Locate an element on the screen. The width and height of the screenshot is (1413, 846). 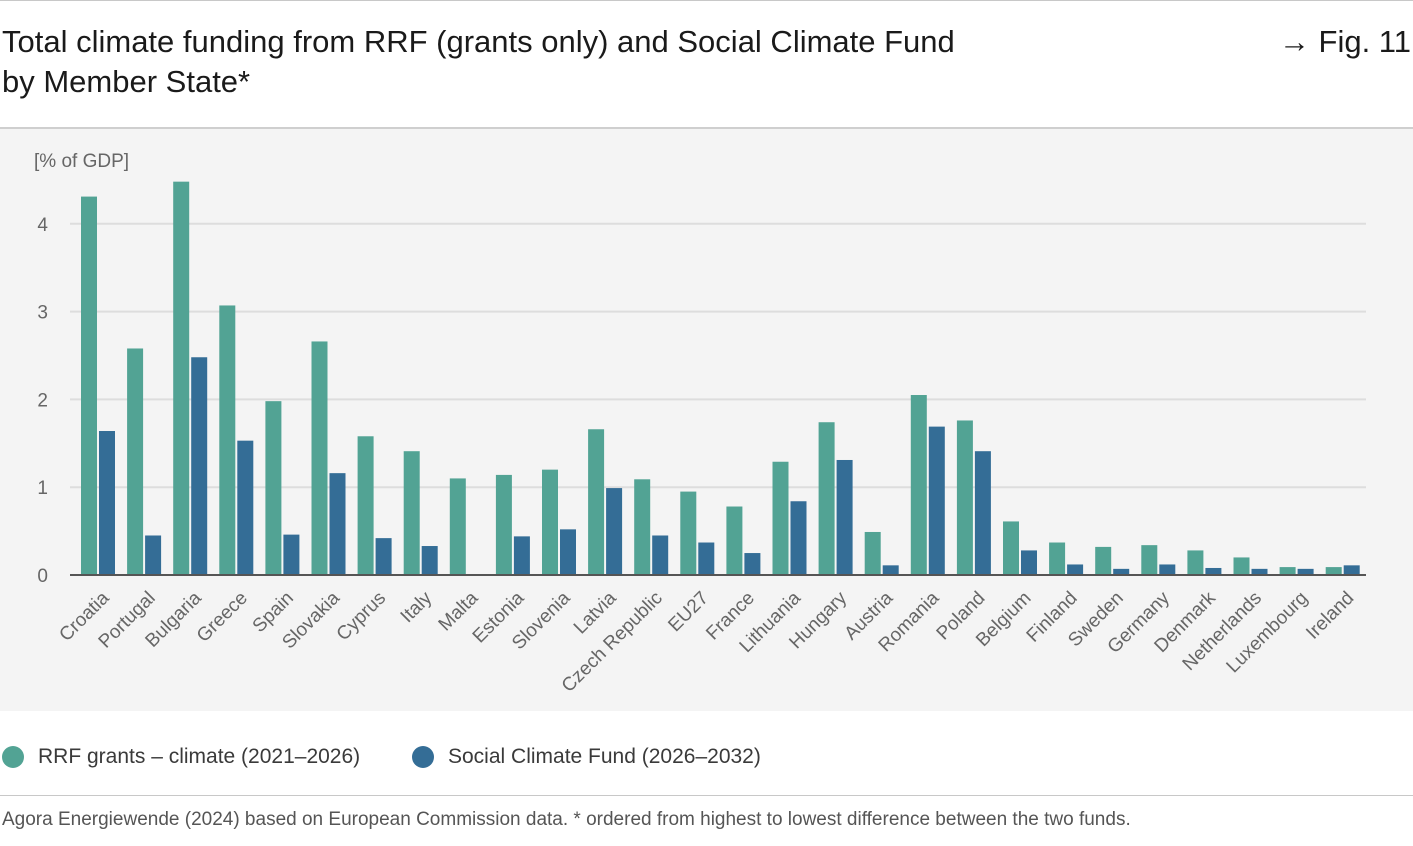
bar-scf-slovenia is located at coordinates (568, 552).